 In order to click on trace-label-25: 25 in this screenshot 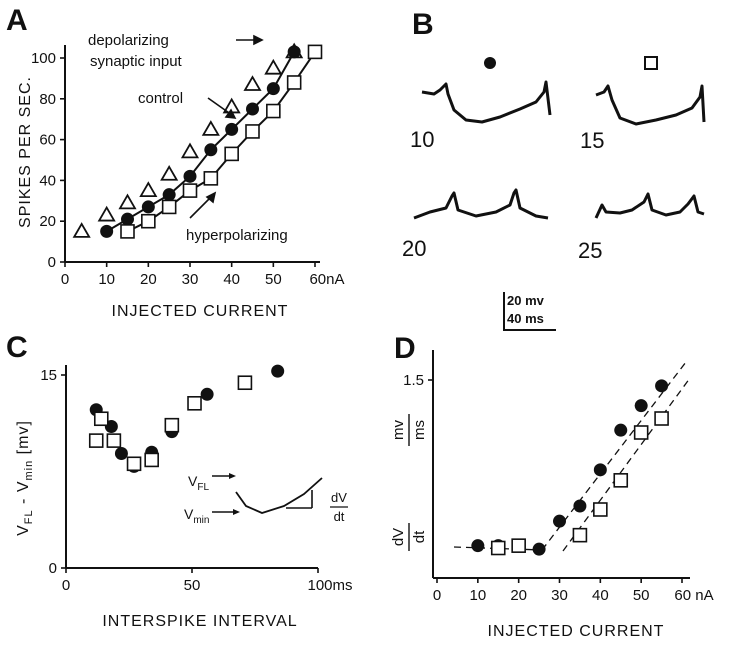, I will do `click(590, 250)`.